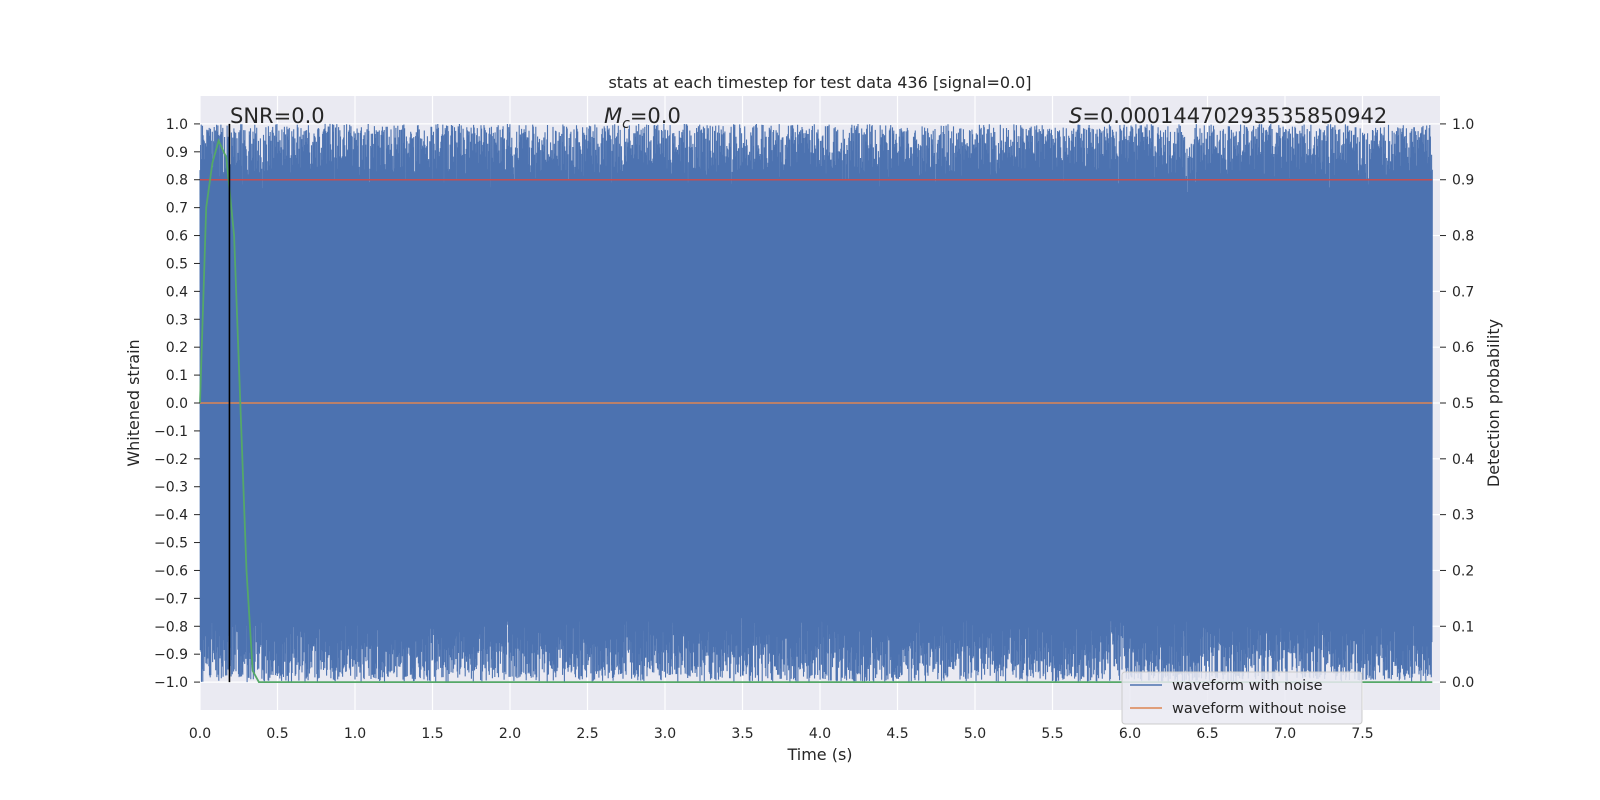 This screenshot has height=800, width=1600. I want to click on x-tick-label: 1.5, so click(432, 734).